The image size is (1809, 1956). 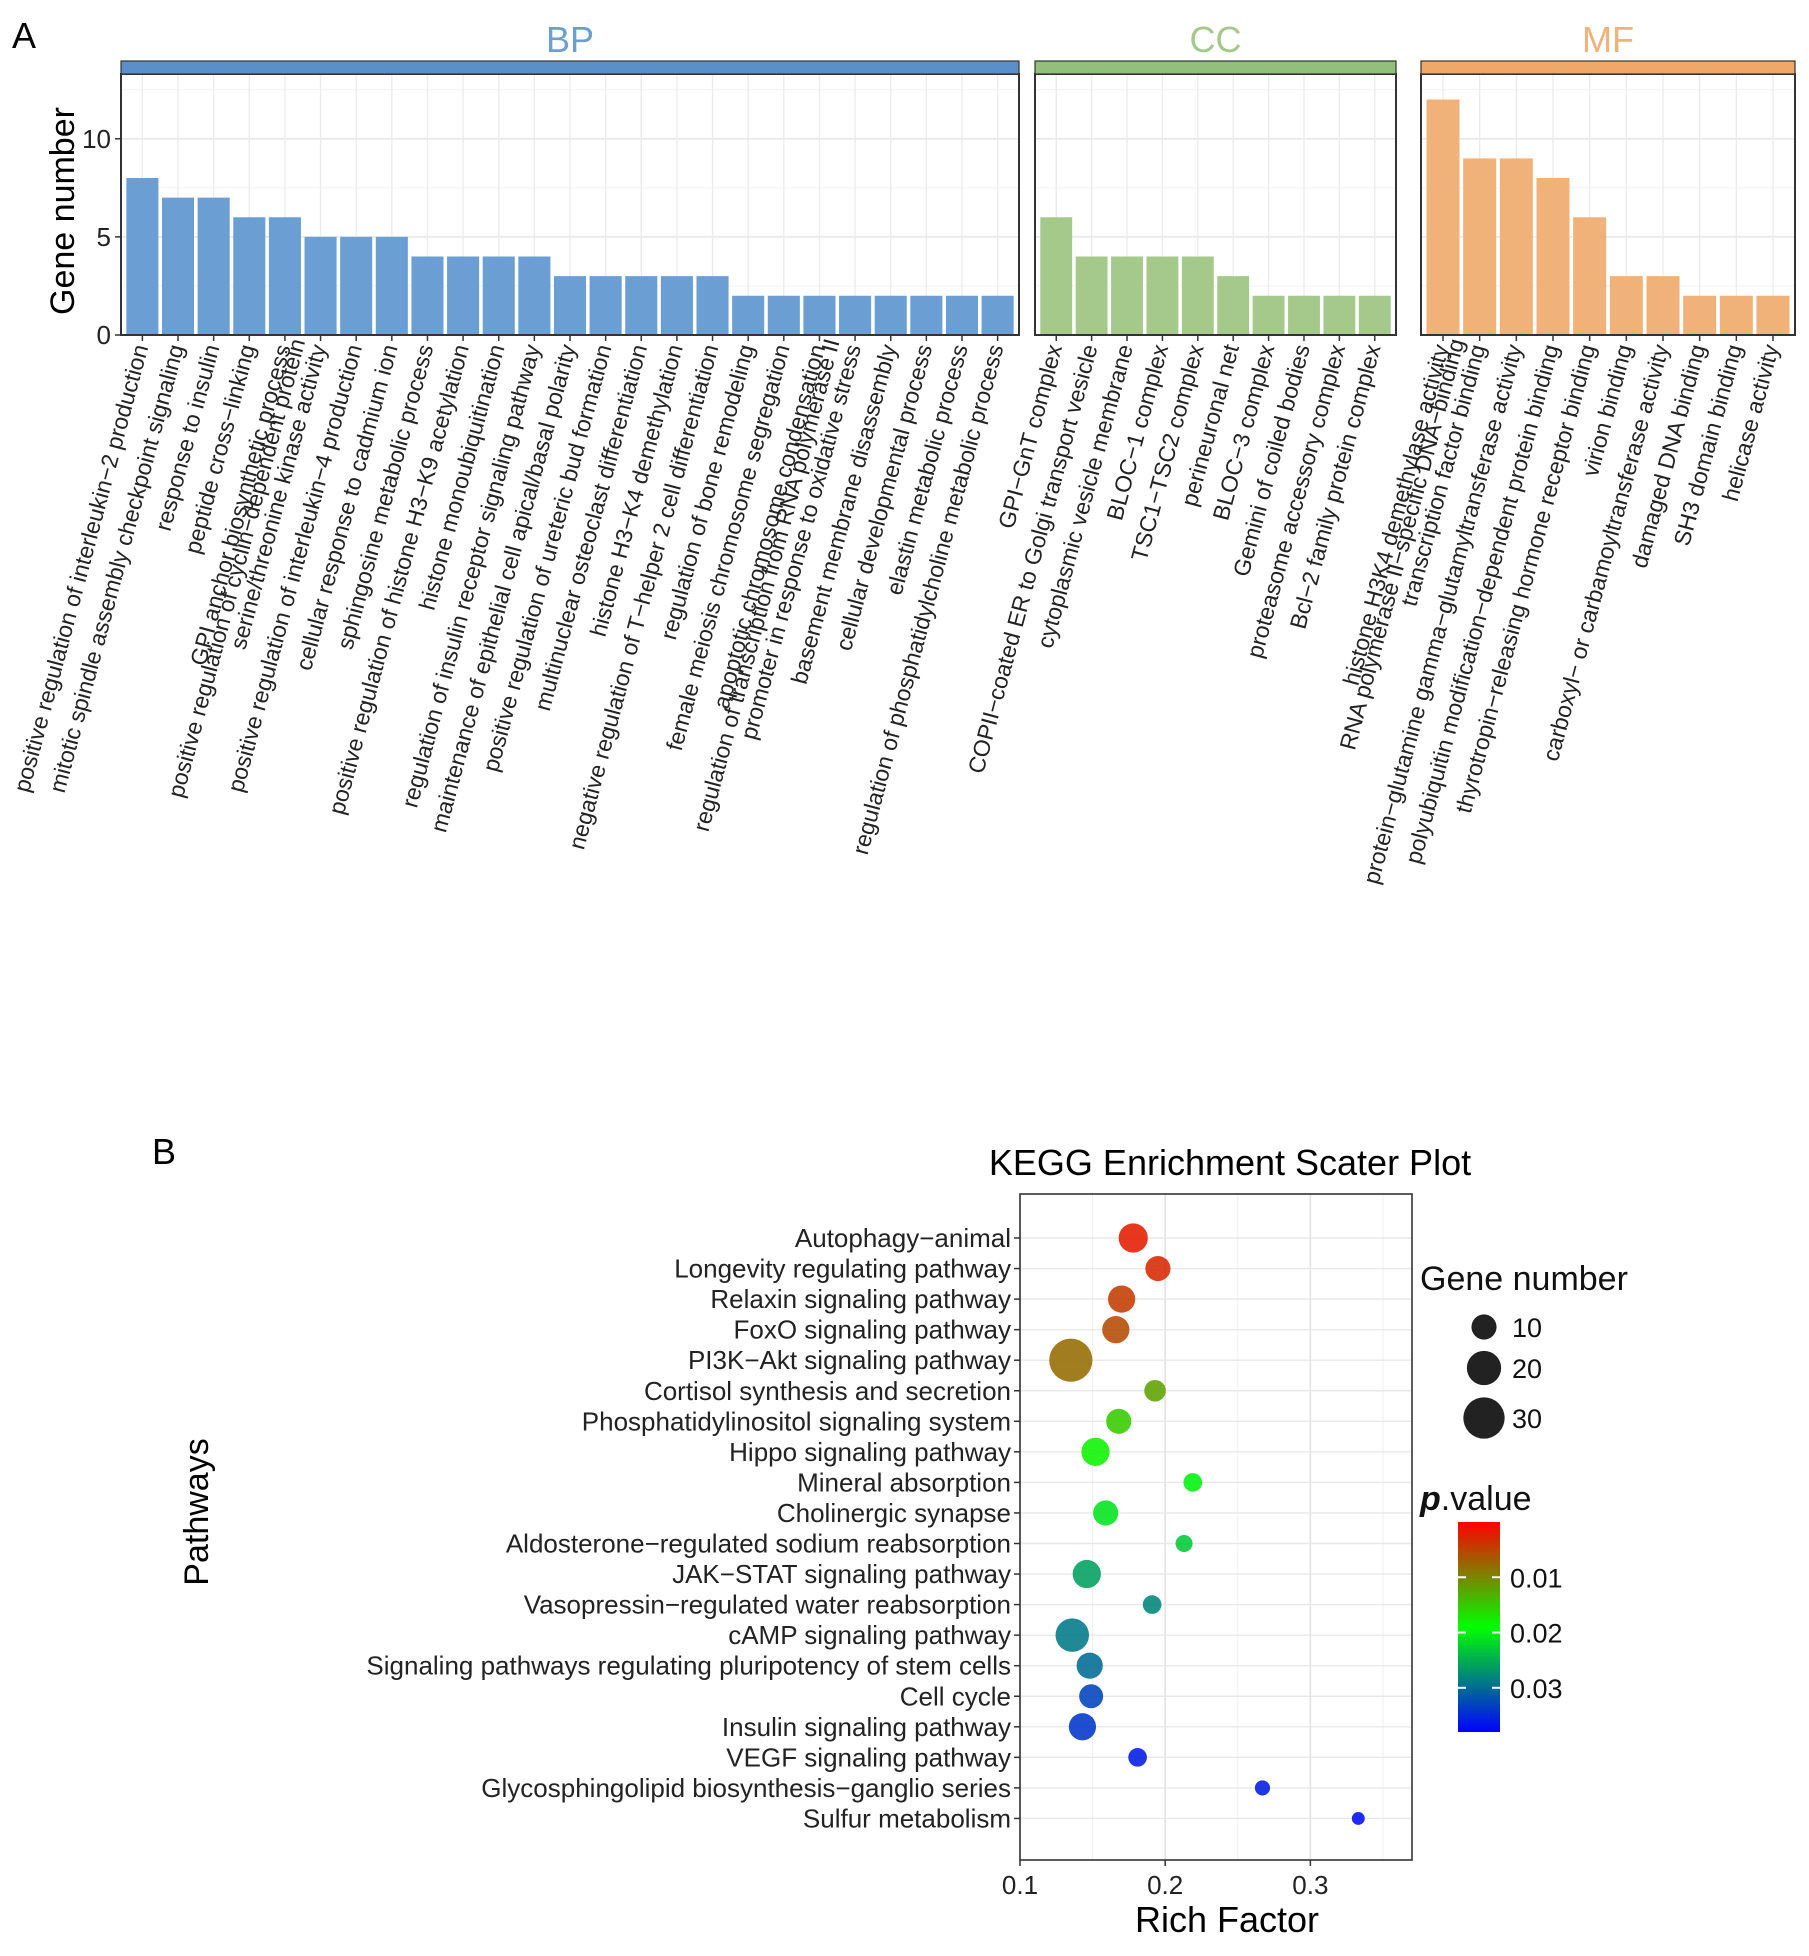 What do you see at coordinates (870, 1452) in the screenshot?
I see `pathway-label: Hippo signaling pathway` at bounding box center [870, 1452].